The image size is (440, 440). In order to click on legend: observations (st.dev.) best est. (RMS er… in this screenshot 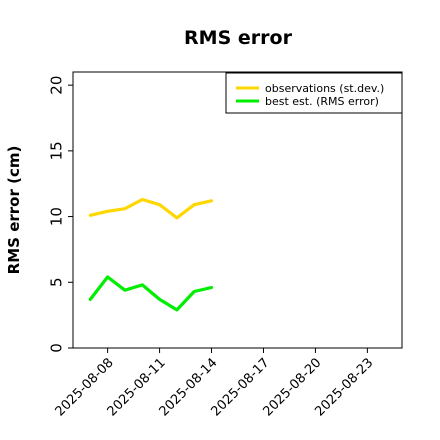, I will do `click(314, 93)`.